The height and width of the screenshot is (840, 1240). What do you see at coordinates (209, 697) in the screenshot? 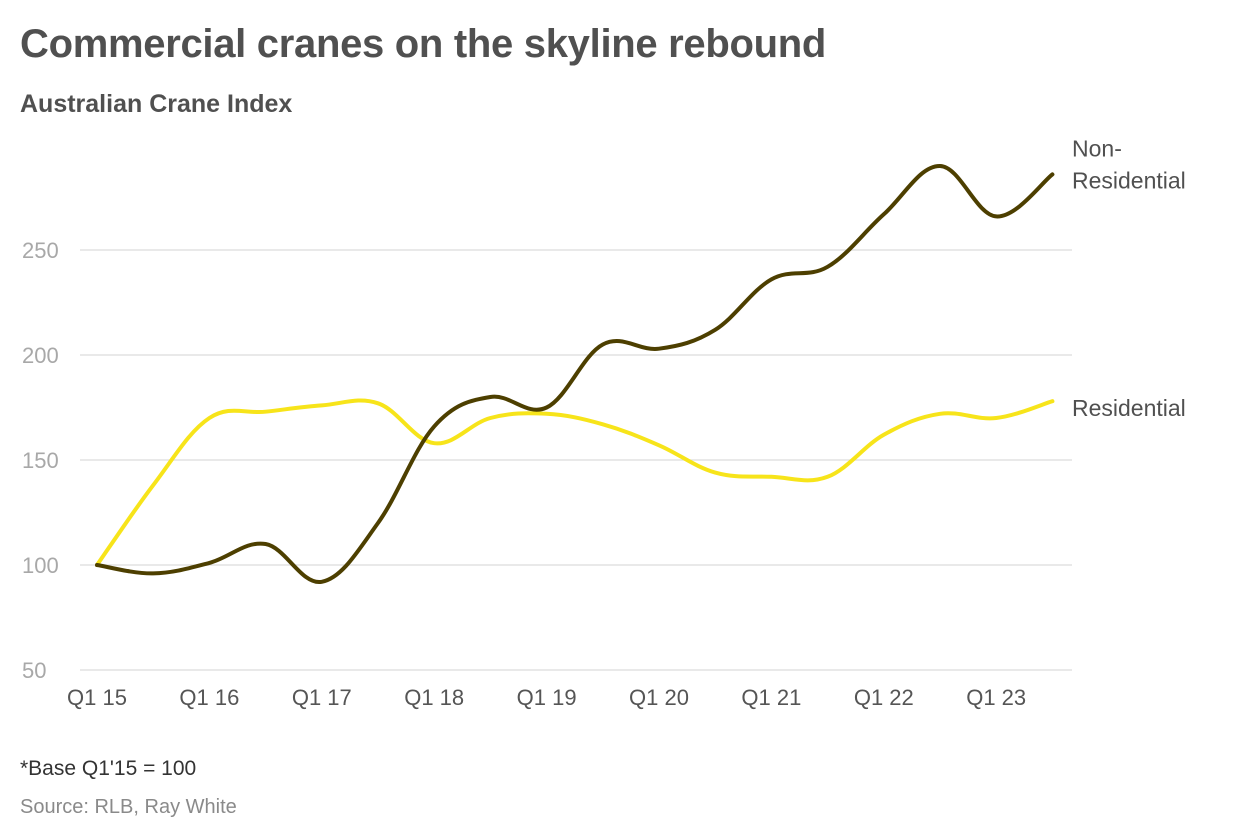
I see `x-tick-label: Q1 16` at bounding box center [209, 697].